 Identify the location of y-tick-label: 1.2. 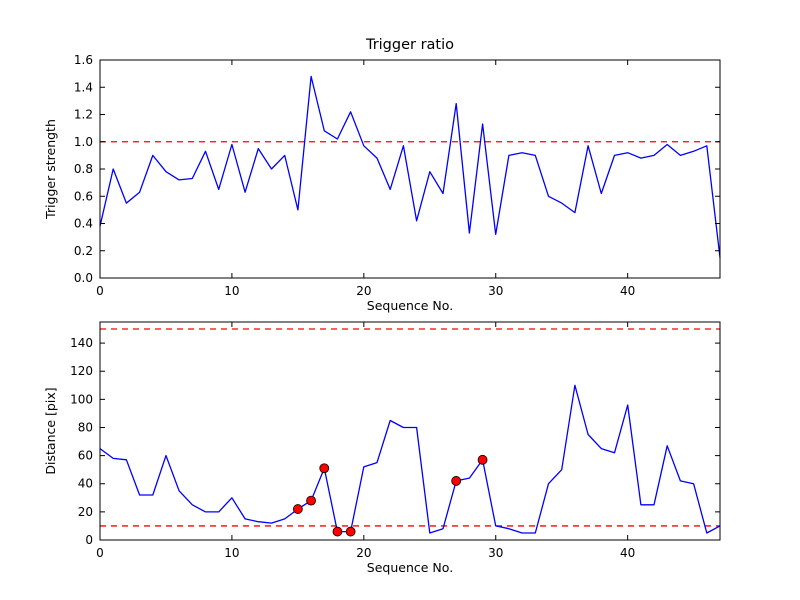
(83, 115).